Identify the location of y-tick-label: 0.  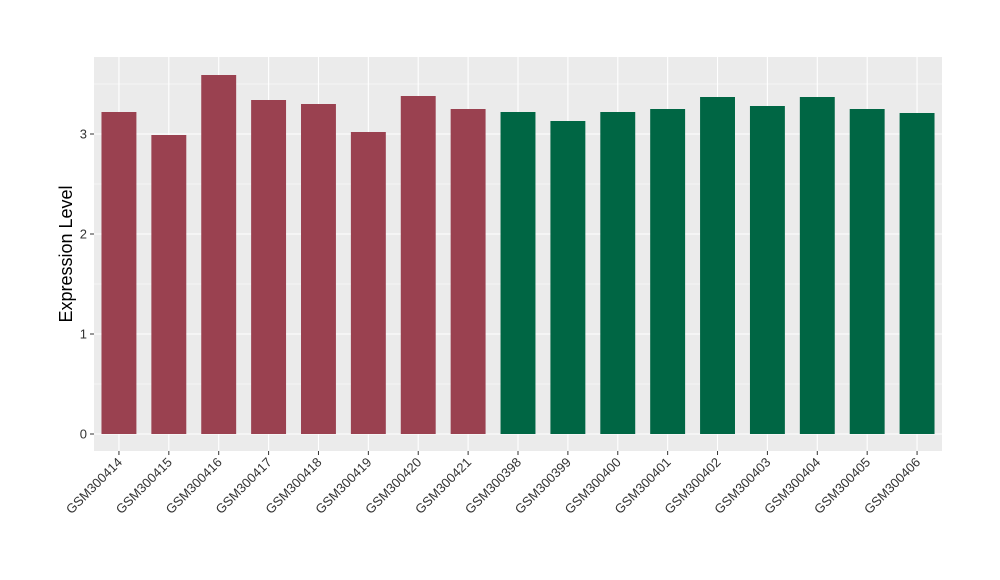
(83, 434).